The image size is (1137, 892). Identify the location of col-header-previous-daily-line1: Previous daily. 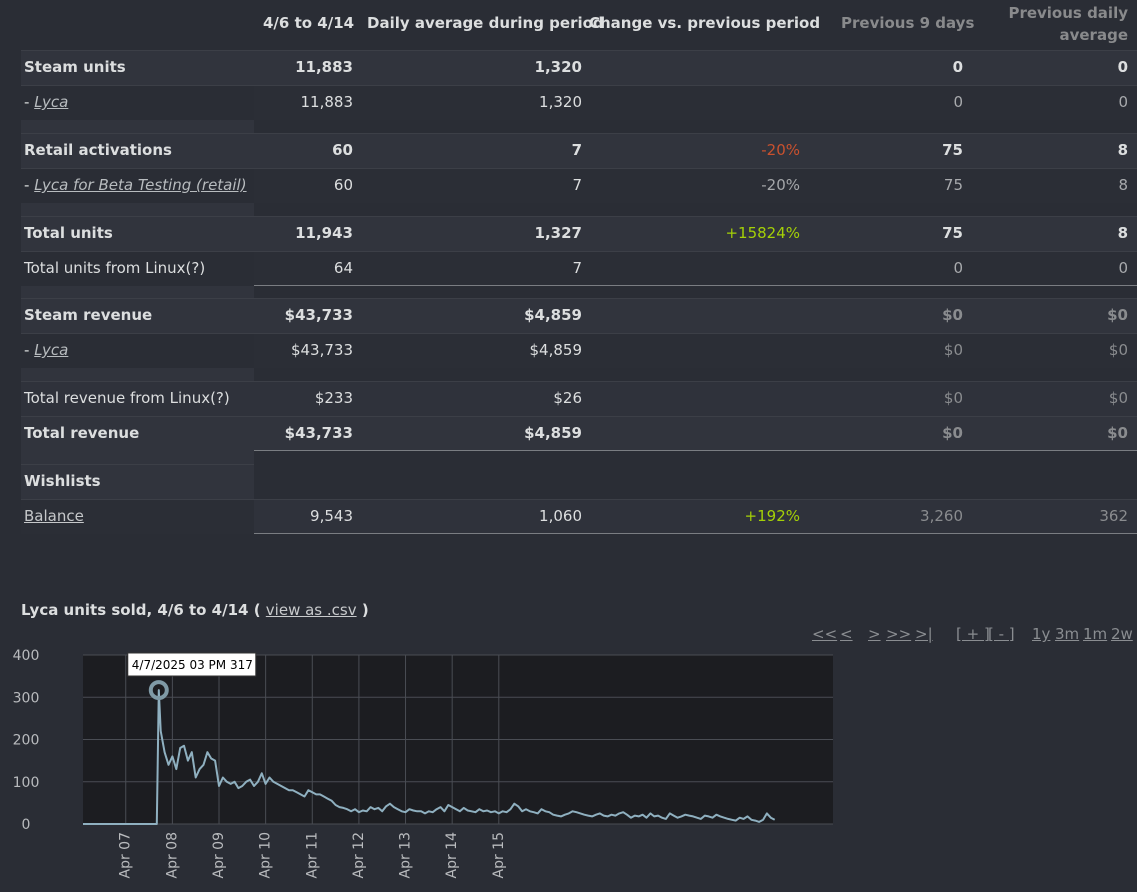
(1068, 13).